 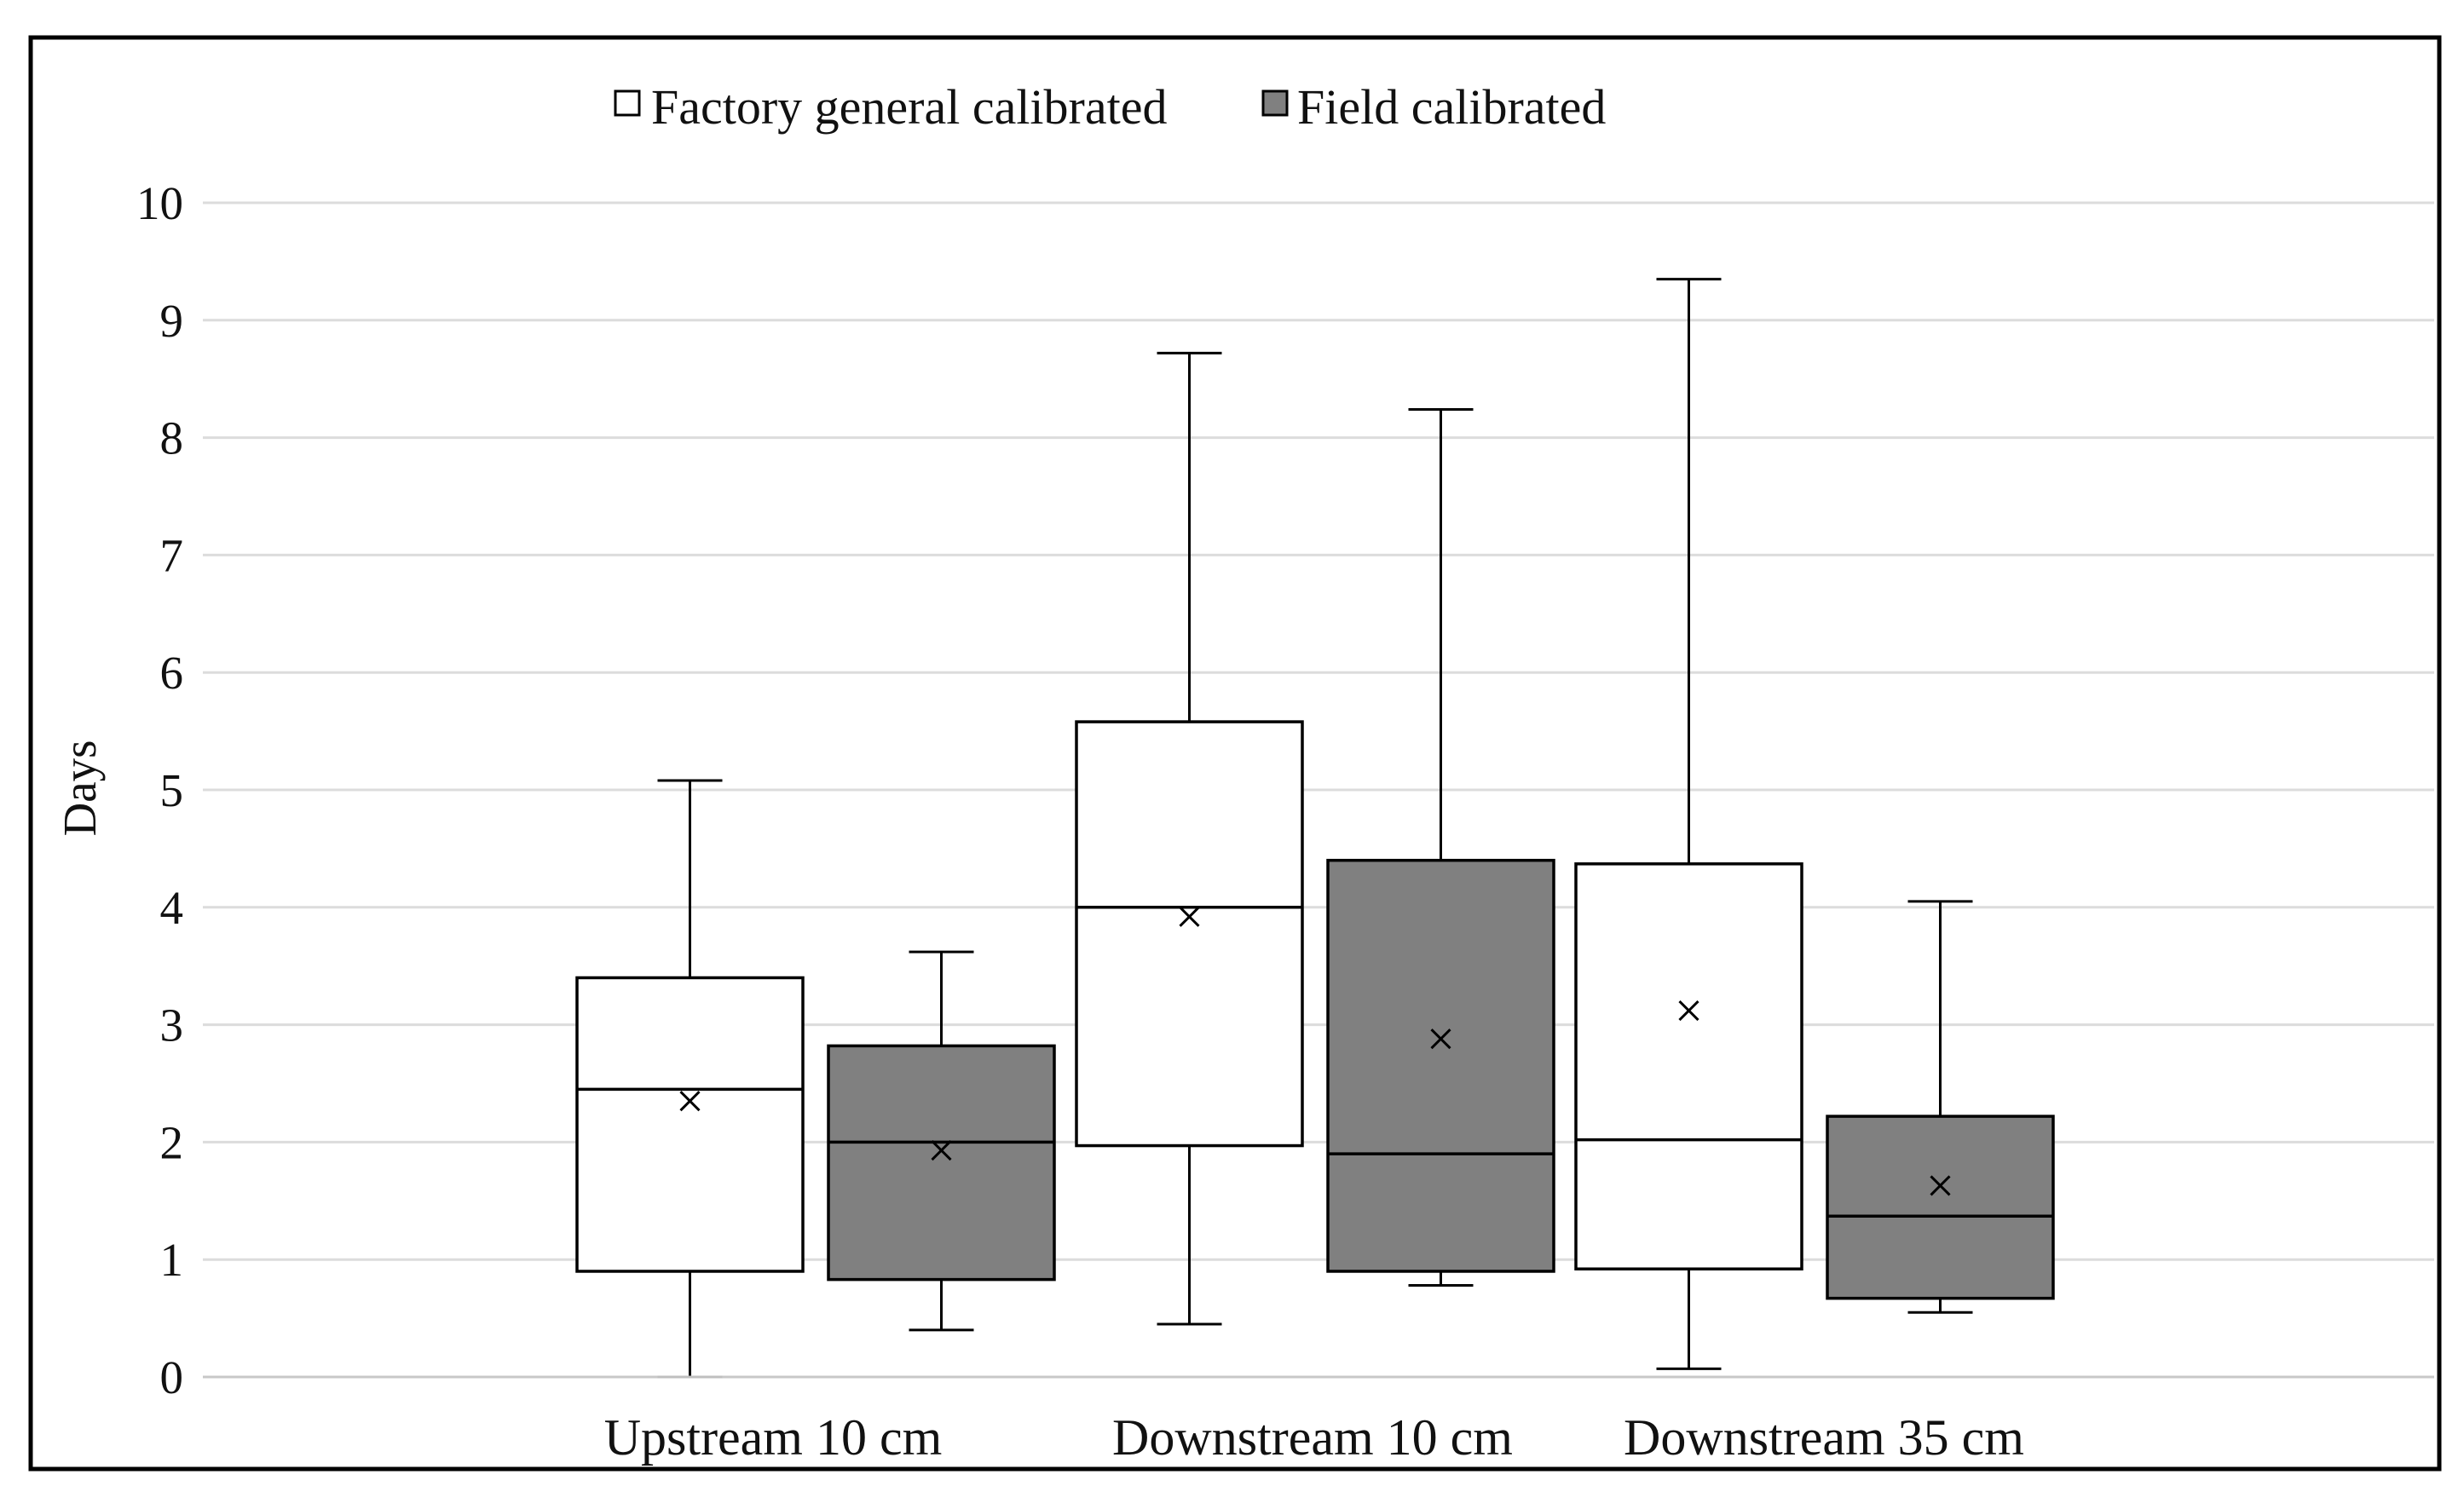 What do you see at coordinates (172, 438) in the screenshot?
I see `y-tick-label: 8` at bounding box center [172, 438].